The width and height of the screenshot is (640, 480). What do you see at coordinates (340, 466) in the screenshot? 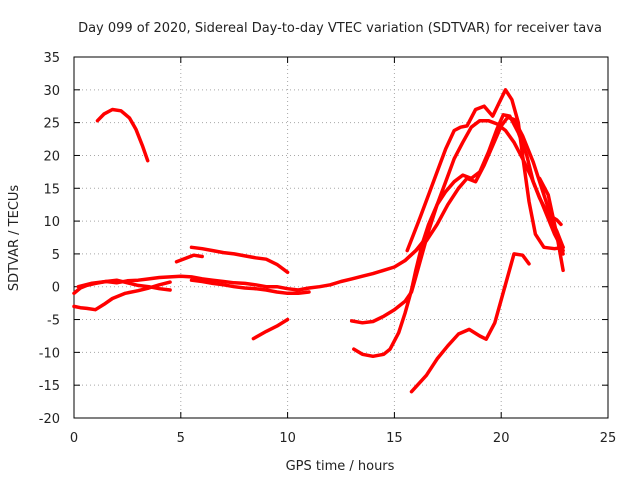
I see `x-axis-label: GPS time / hours` at bounding box center [340, 466].